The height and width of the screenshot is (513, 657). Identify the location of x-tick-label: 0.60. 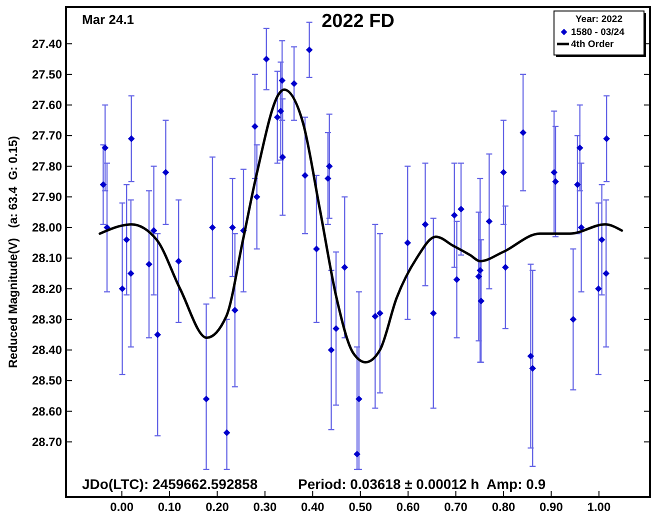
(408, 506).